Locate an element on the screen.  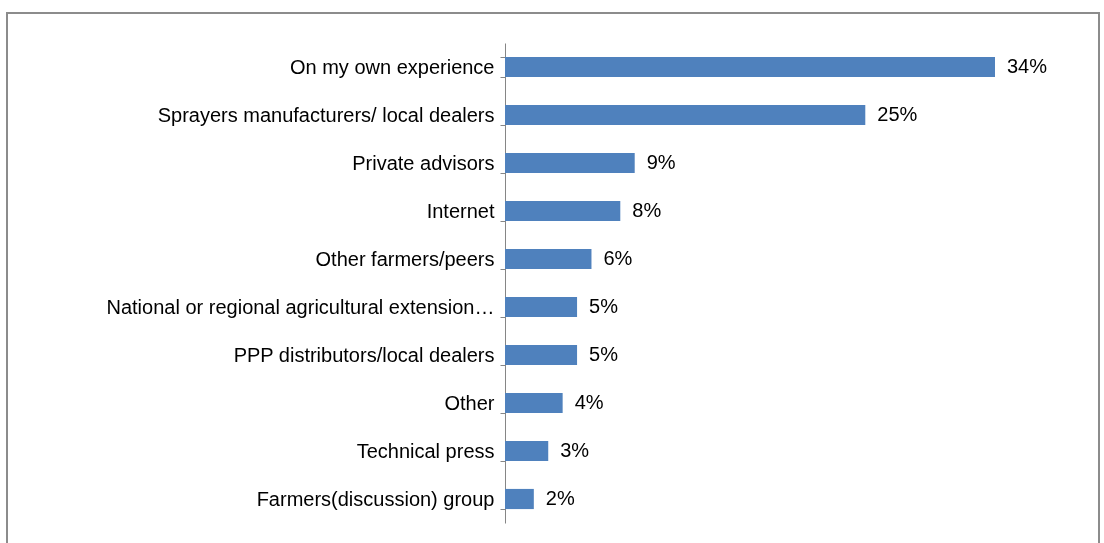
y-tick-label: Internet is located at coordinates (460, 210).